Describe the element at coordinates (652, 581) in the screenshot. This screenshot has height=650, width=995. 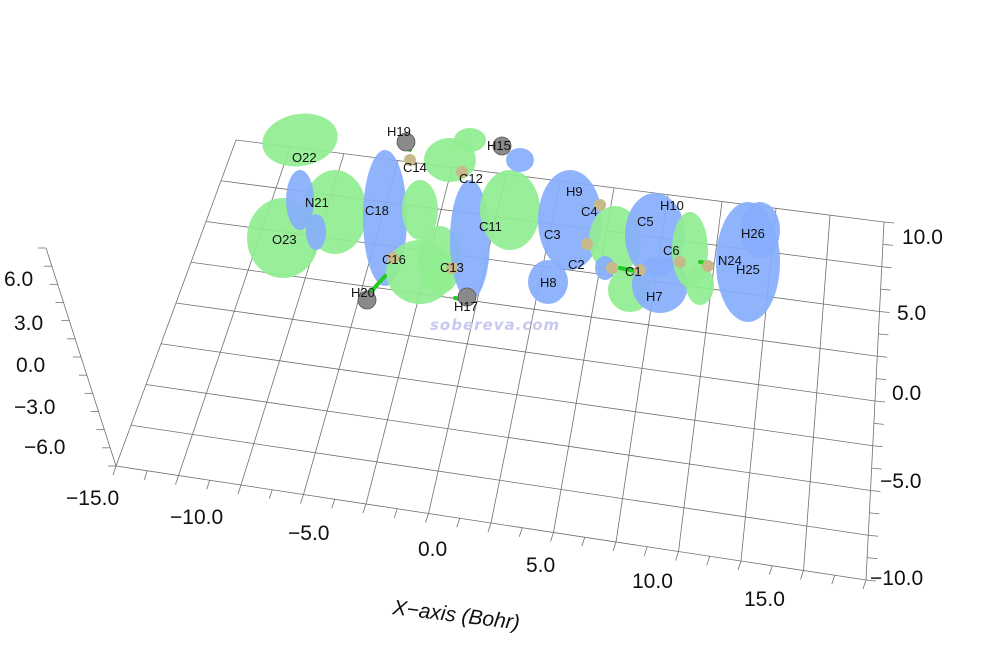
I see `x-tick-label: 10.0` at that location.